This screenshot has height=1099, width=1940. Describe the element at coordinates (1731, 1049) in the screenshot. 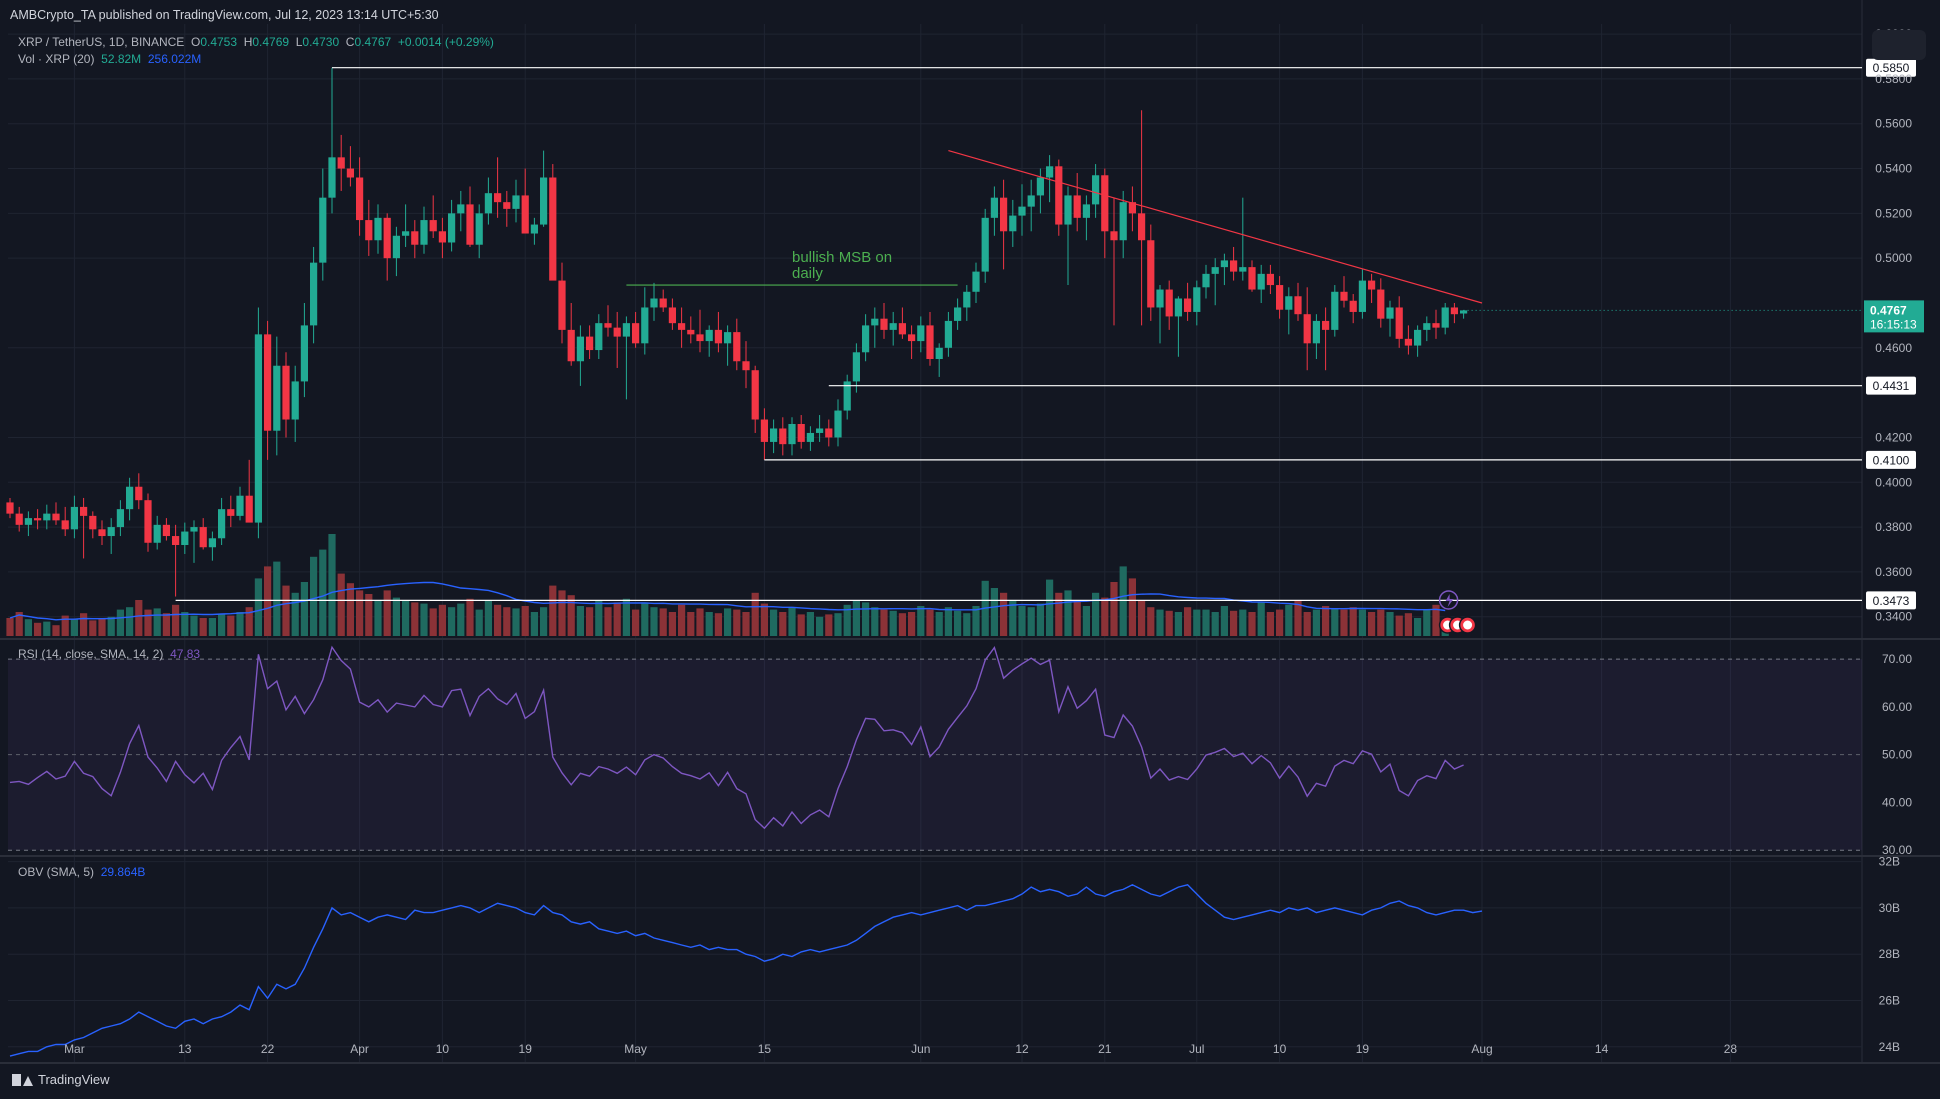

I see `x-tick-16: 28` at that location.